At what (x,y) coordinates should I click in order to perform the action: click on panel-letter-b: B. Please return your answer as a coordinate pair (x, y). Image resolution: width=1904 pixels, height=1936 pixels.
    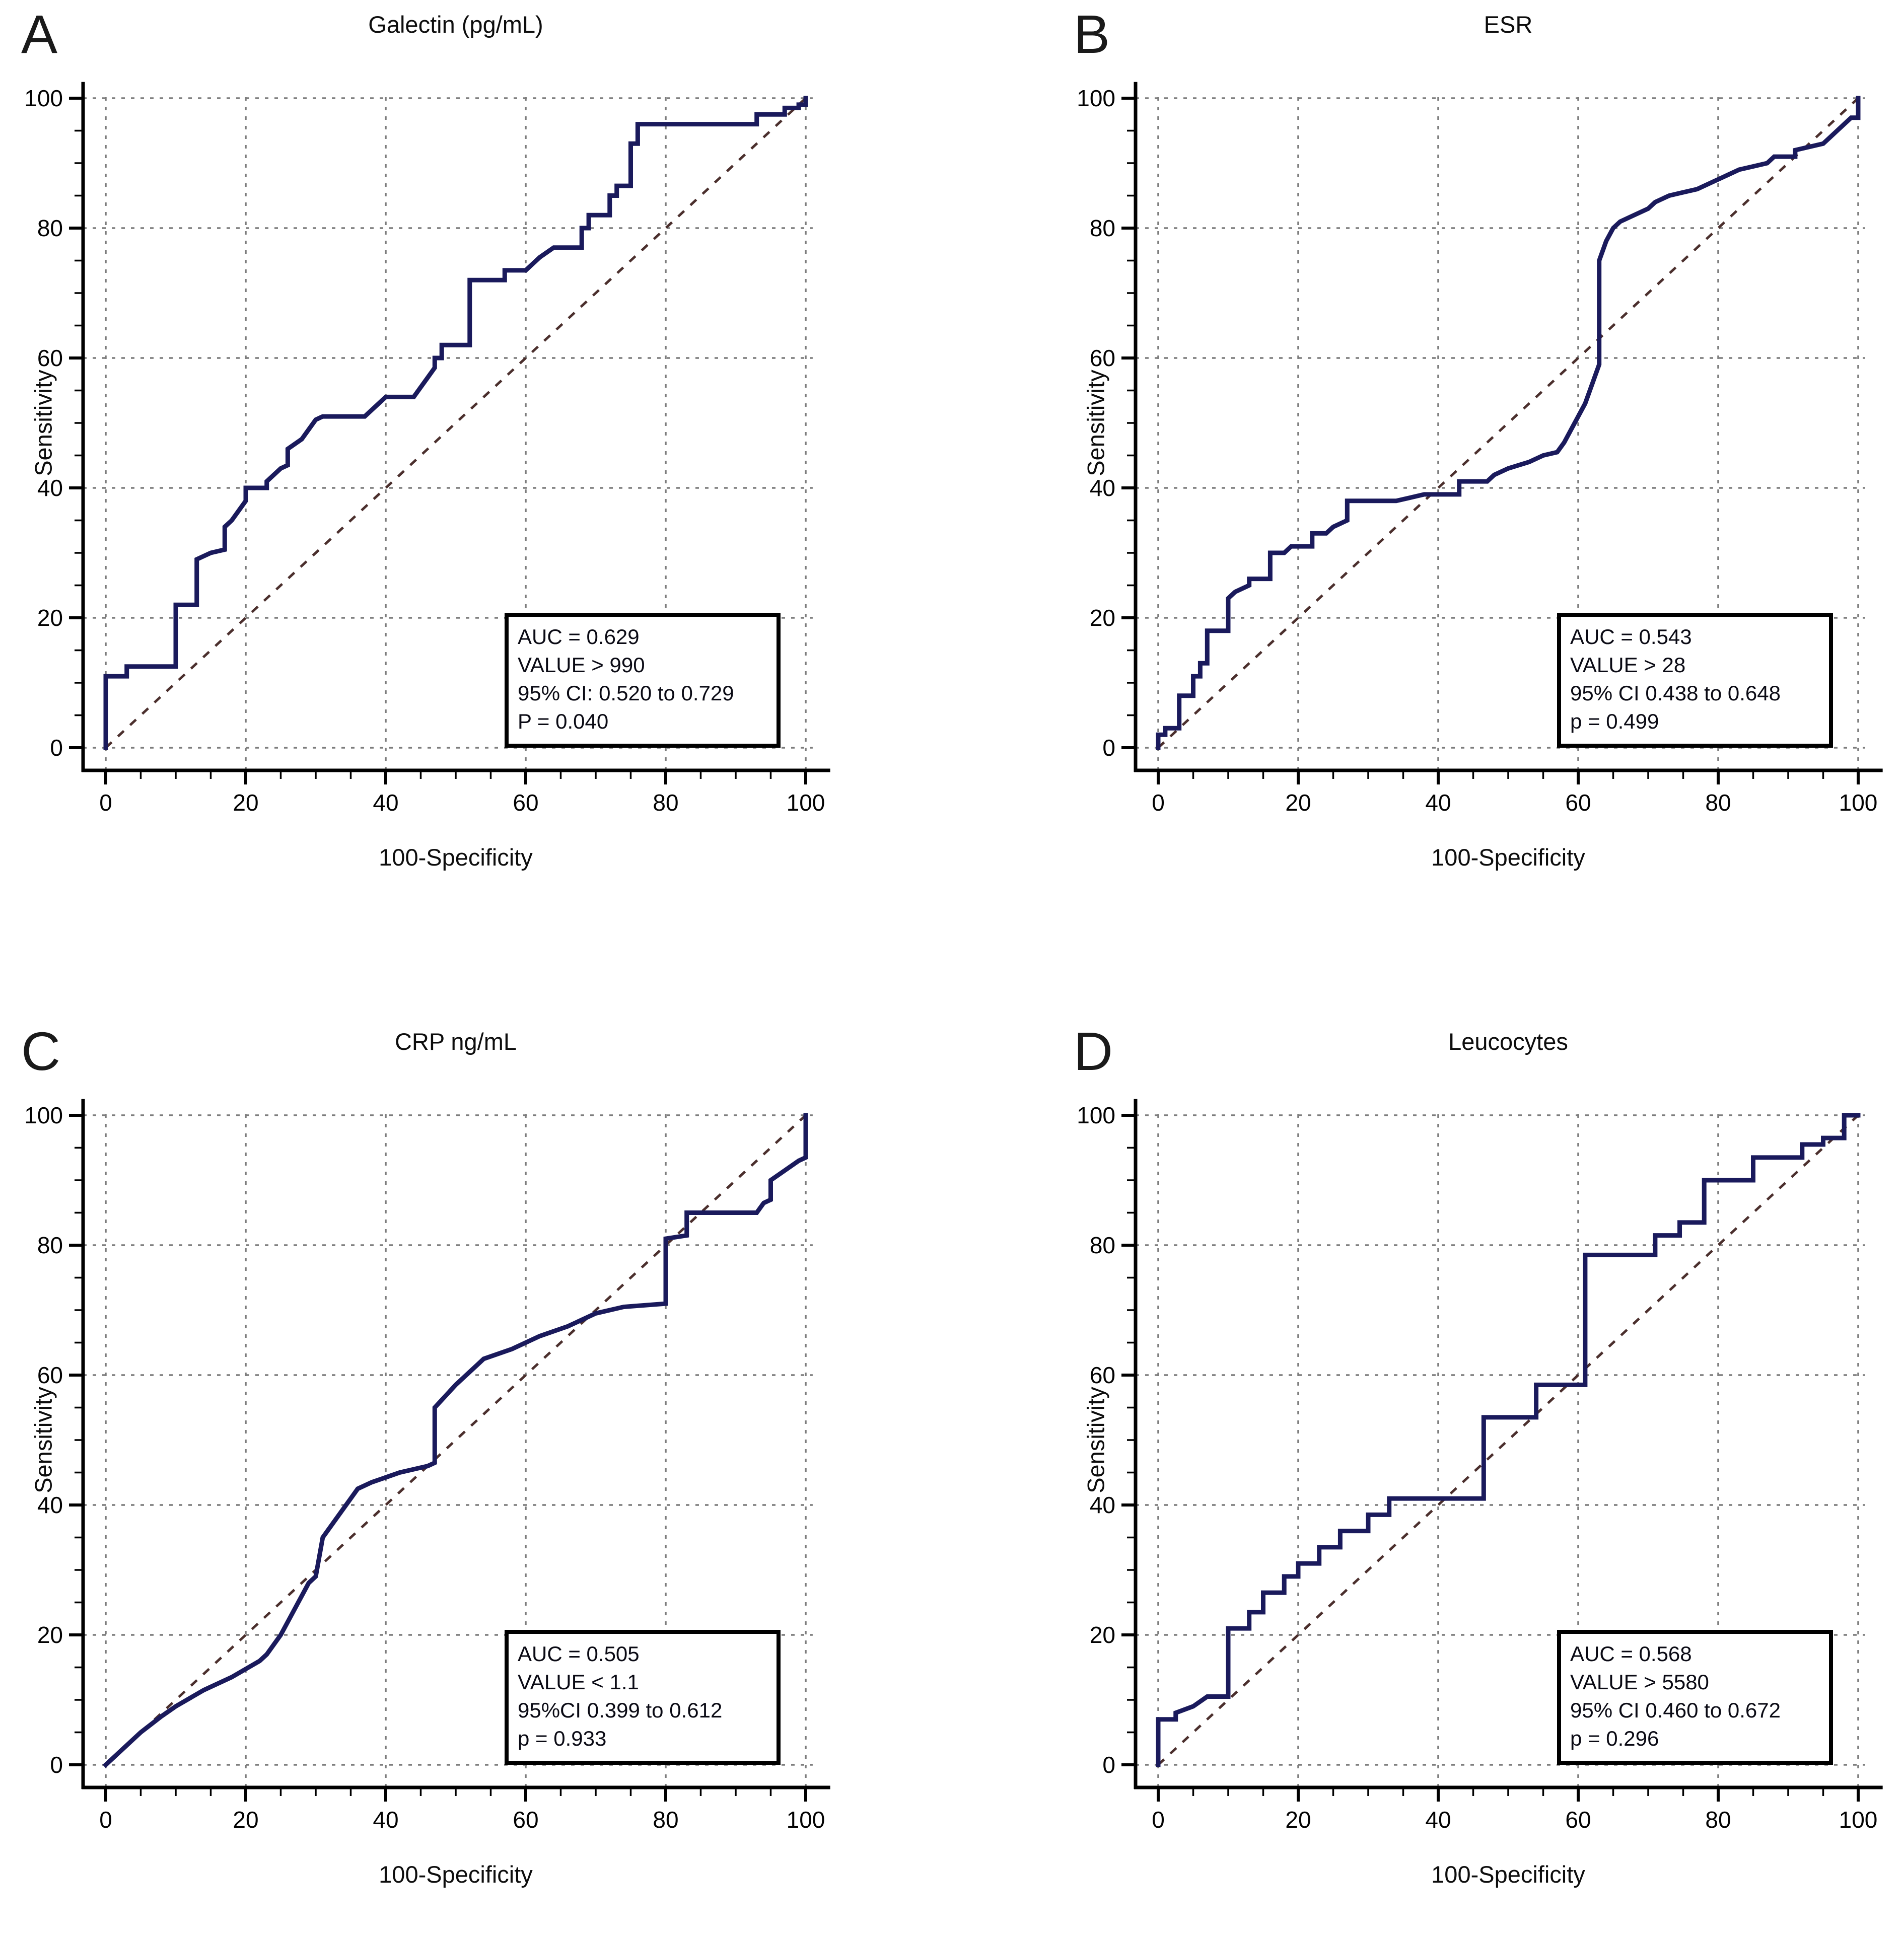
    Looking at the image, I should click on (1092, 34).